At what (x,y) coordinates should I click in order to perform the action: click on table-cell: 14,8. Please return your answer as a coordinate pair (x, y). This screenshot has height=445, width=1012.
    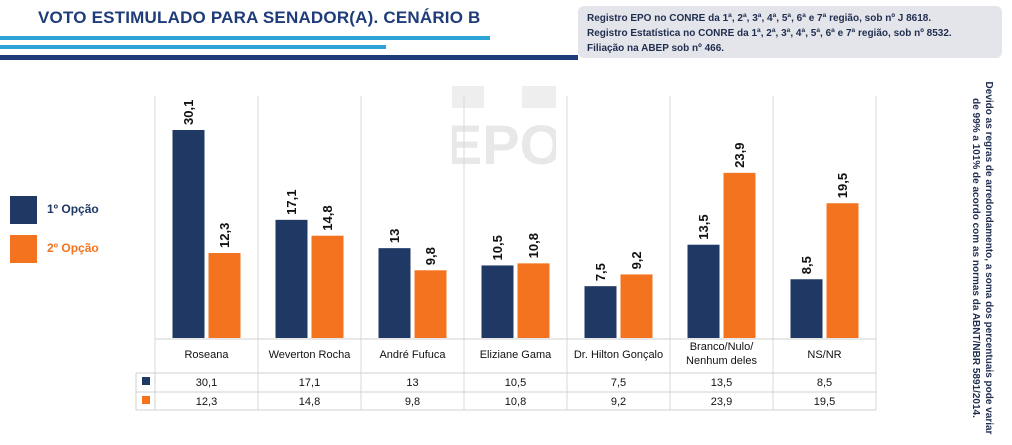
    Looking at the image, I should click on (309, 402).